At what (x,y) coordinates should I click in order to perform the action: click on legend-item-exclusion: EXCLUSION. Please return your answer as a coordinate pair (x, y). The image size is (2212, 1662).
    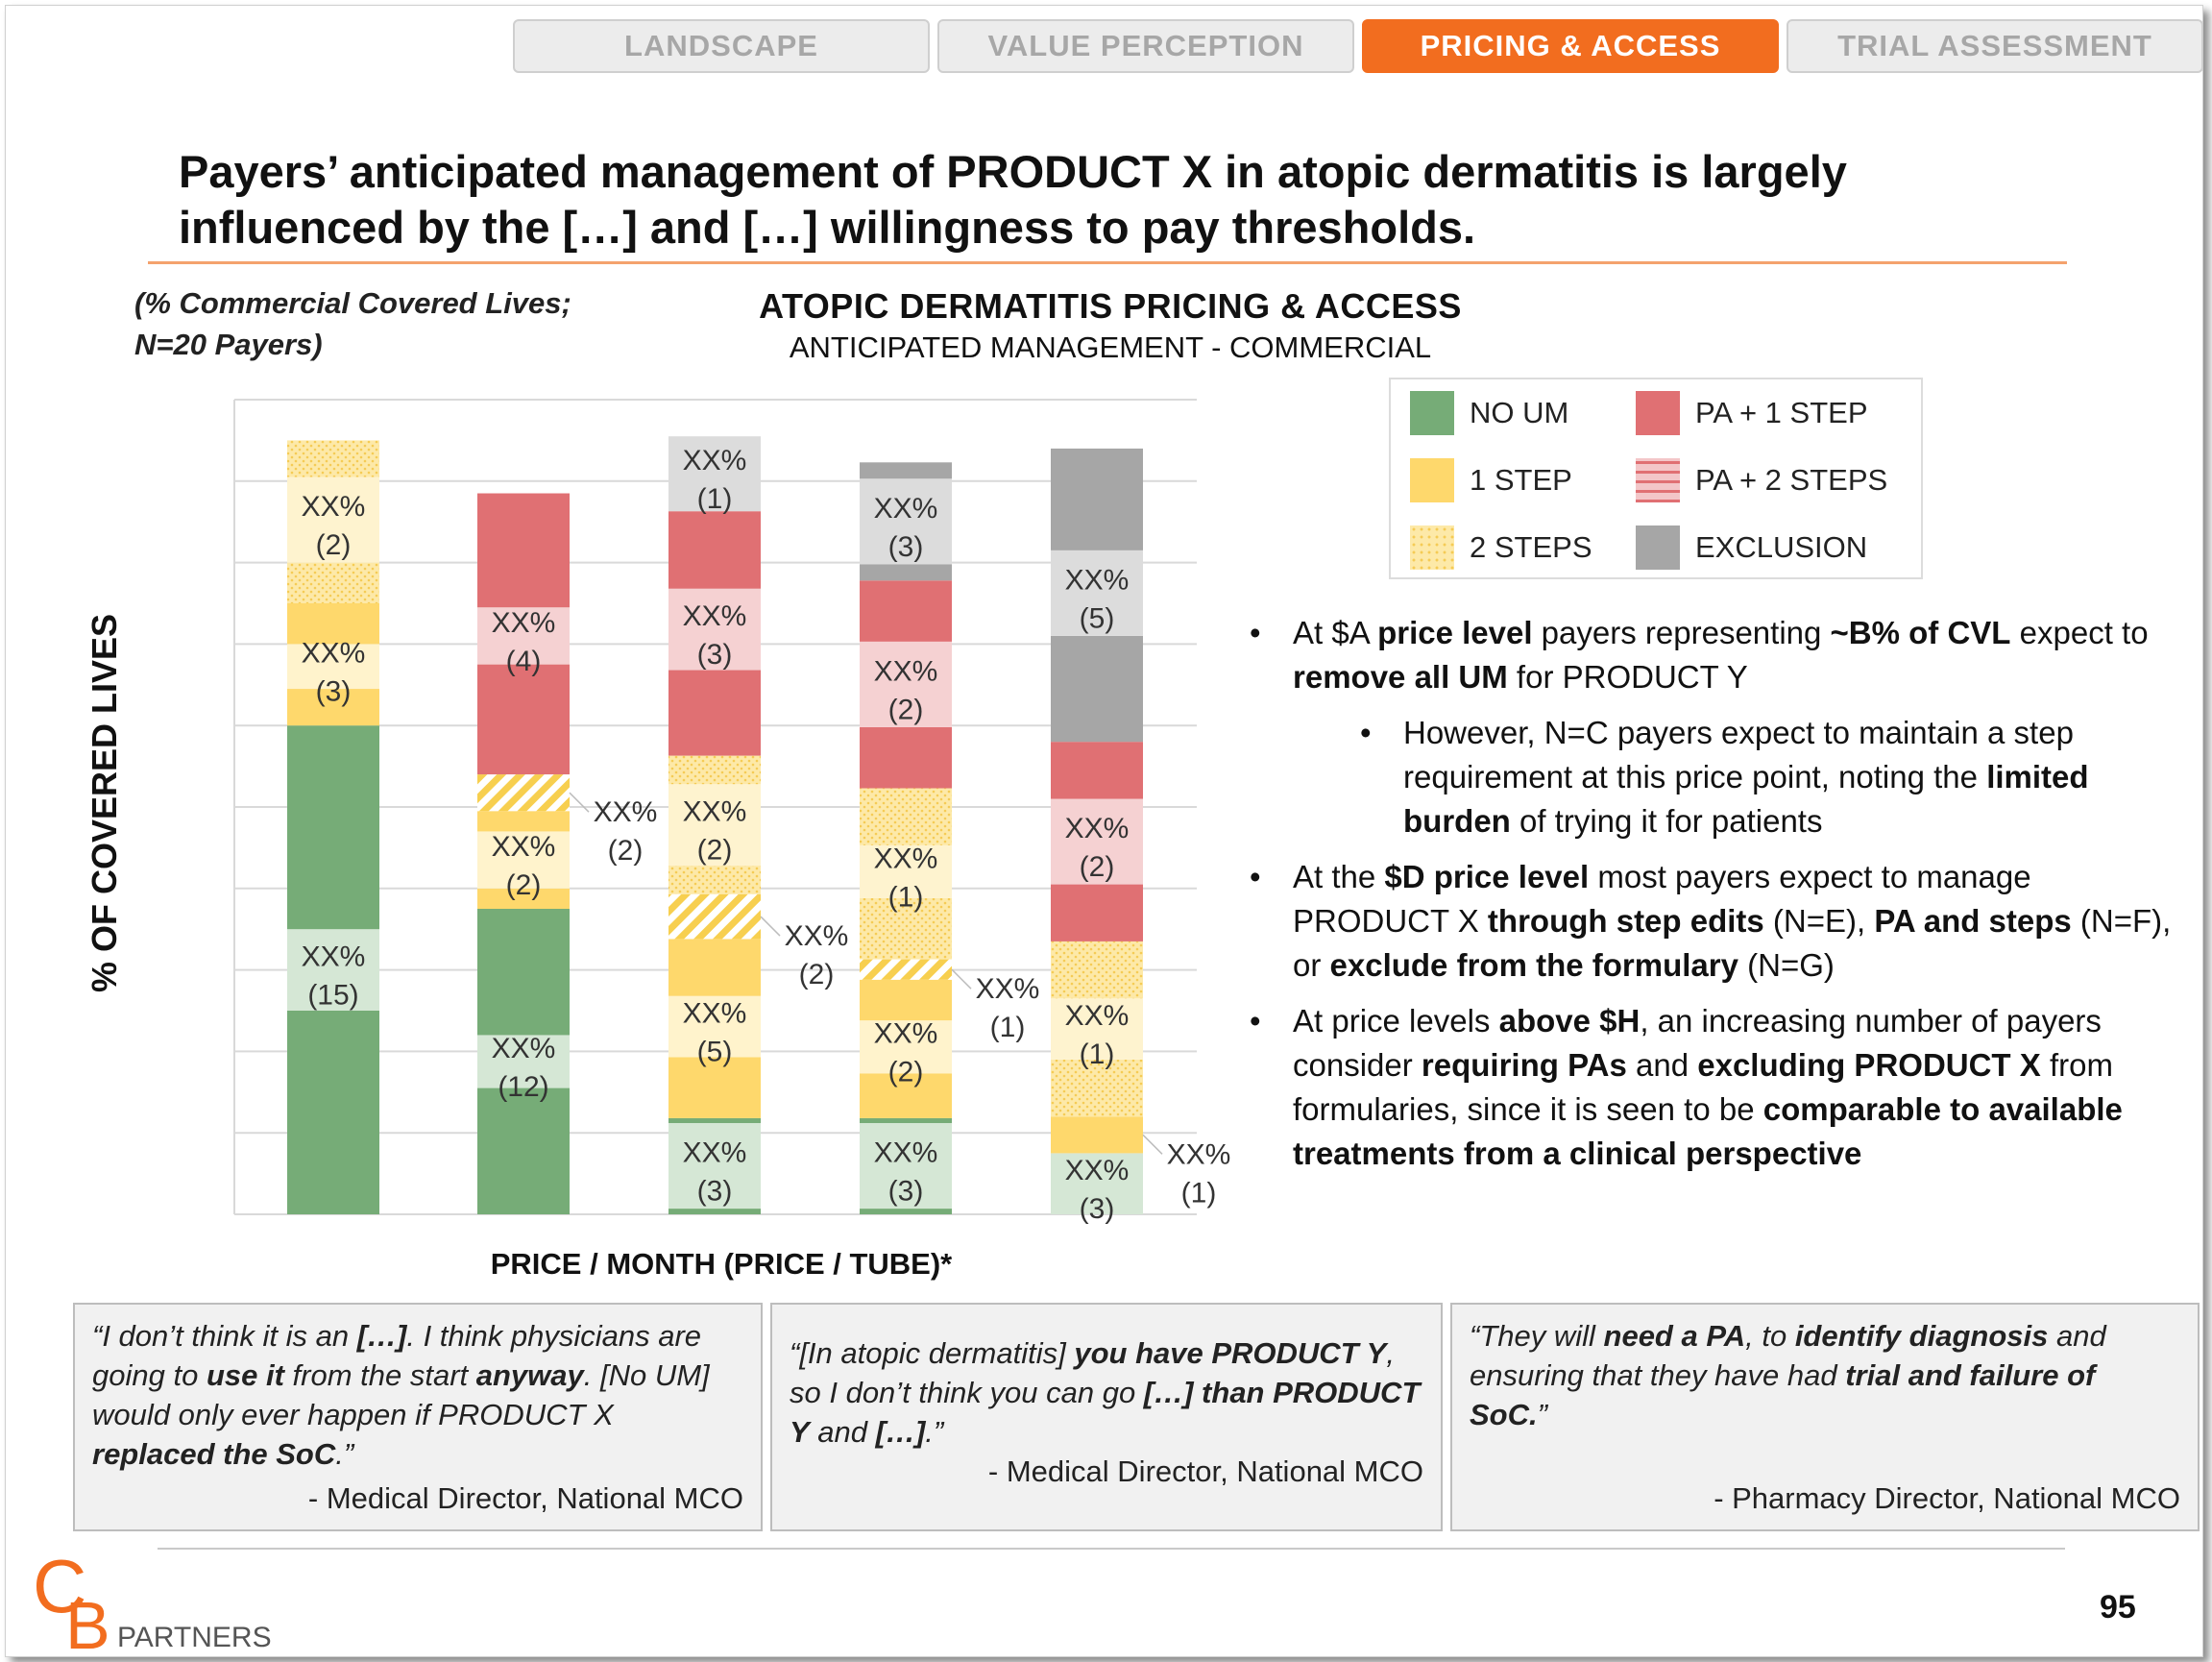
    Looking at the image, I should click on (1751, 547).